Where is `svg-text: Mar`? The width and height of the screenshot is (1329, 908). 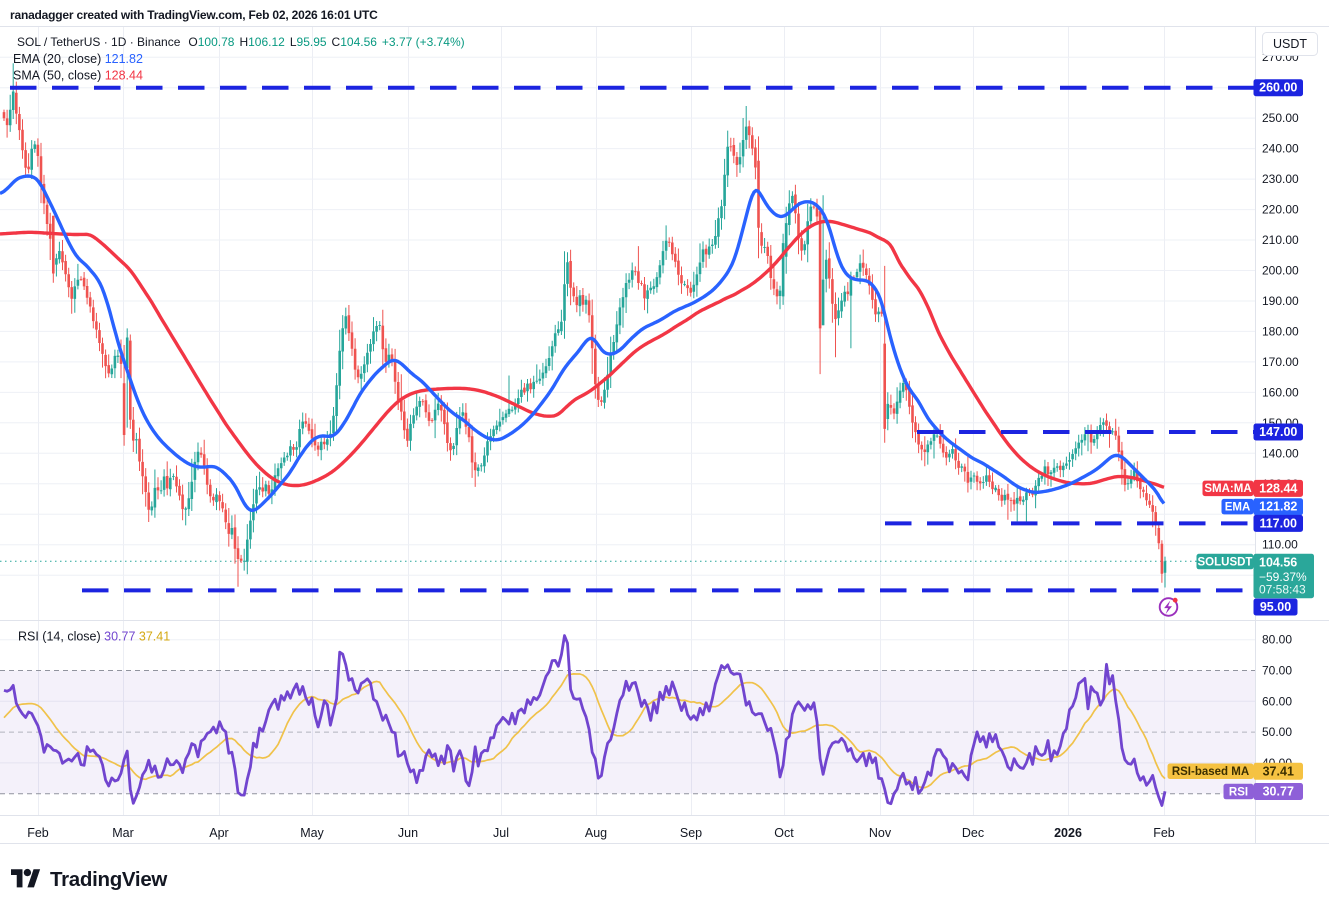 svg-text: Mar is located at coordinates (123, 833).